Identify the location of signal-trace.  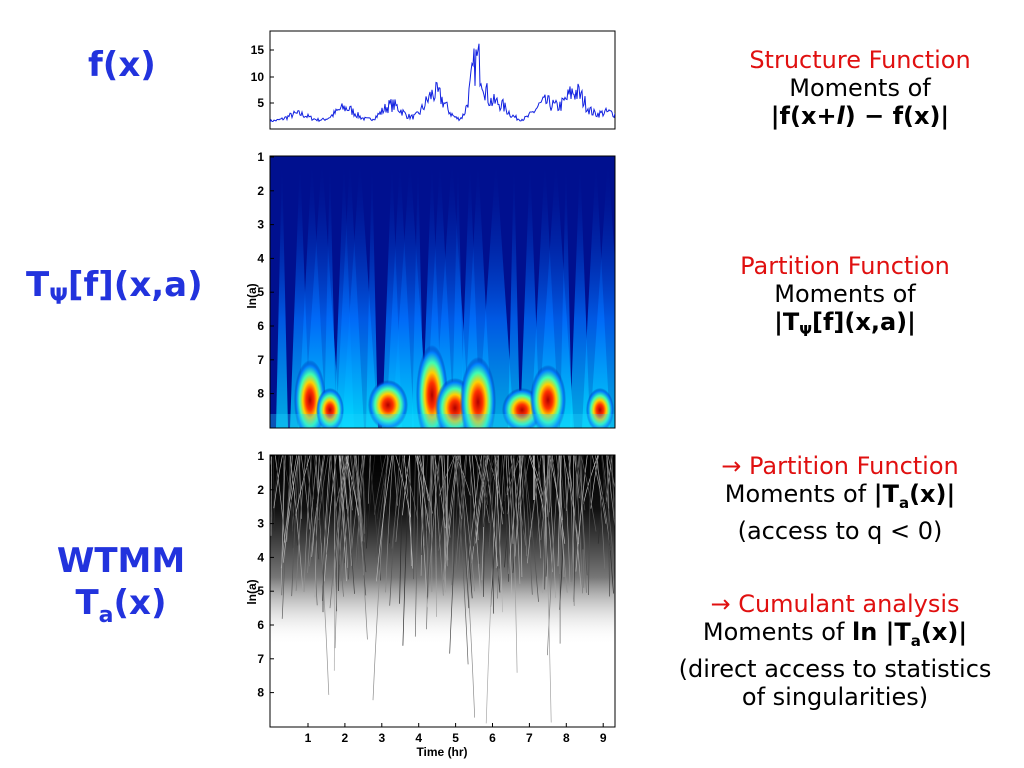
(442, 83).